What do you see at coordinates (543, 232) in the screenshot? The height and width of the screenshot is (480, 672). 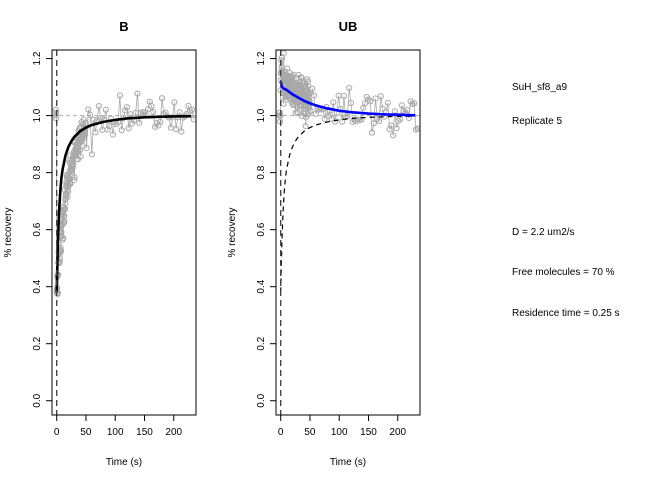 I see `diffusion-label: D = 2.2 um2/s` at bounding box center [543, 232].